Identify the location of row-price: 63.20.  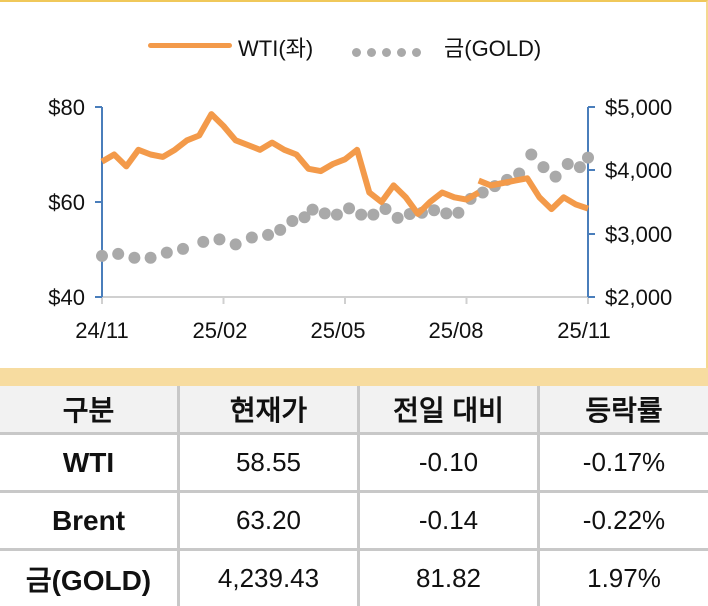
(269, 521).